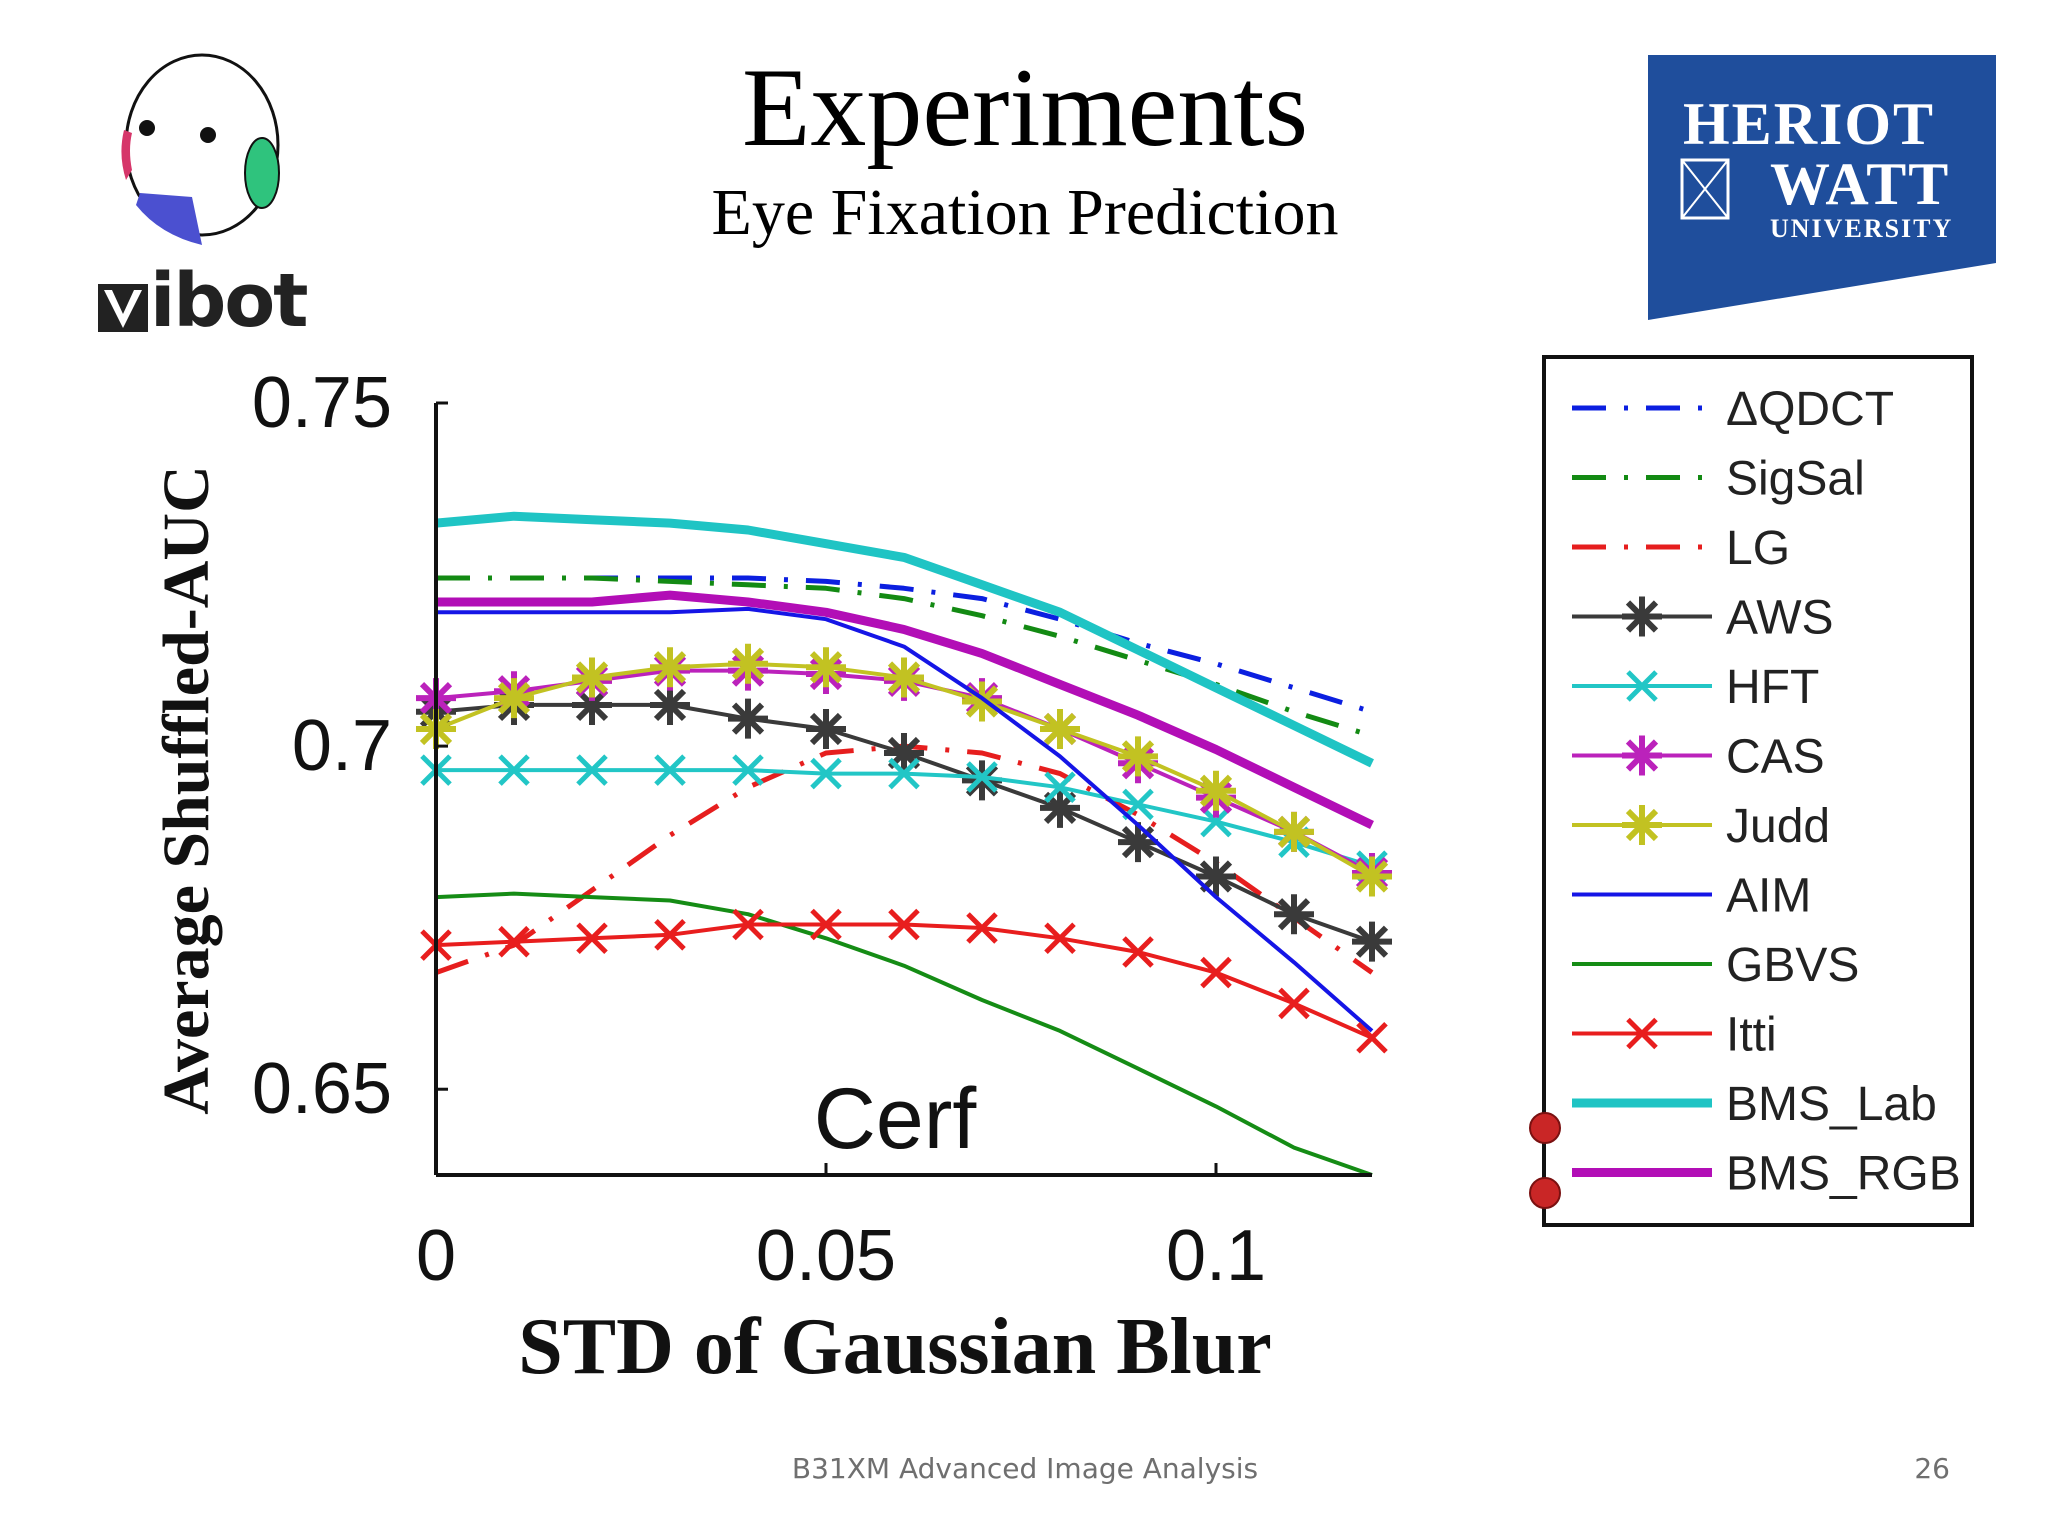  What do you see at coordinates (905, 710) in the screenshot?
I see `series-line-bms-rgb` at bounding box center [905, 710].